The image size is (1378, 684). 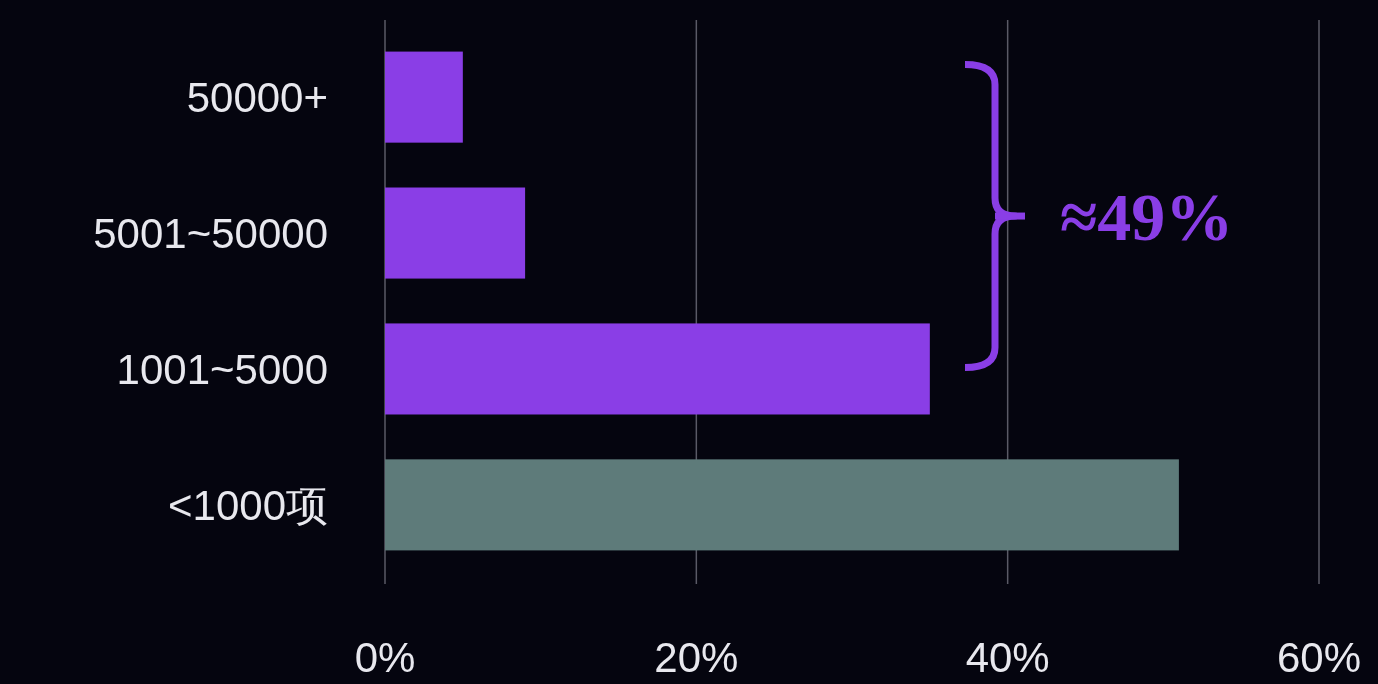 What do you see at coordinates (696, 657) in the screenshot?
I see `x-tick-label: 20%` at bounding box center [696, 657].